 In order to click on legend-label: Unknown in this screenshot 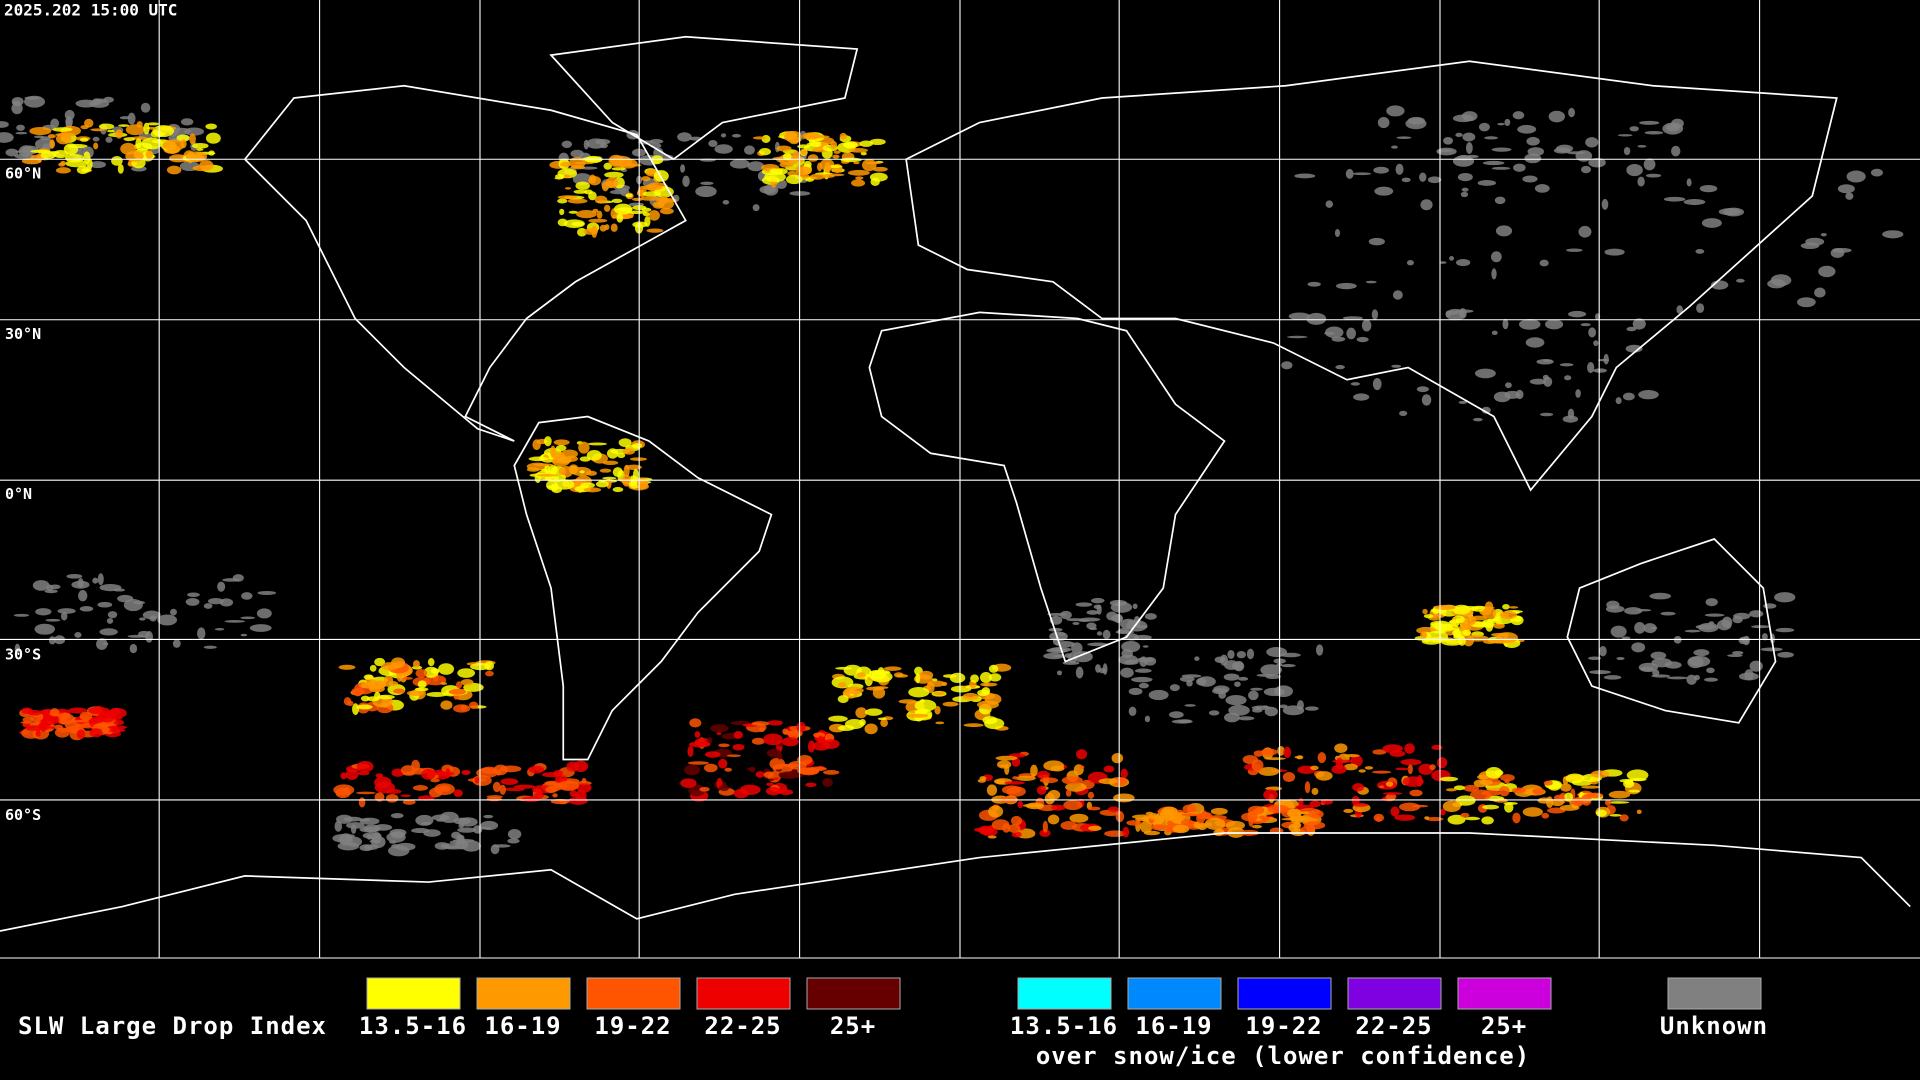, I will do `click(1714, 1026)`.